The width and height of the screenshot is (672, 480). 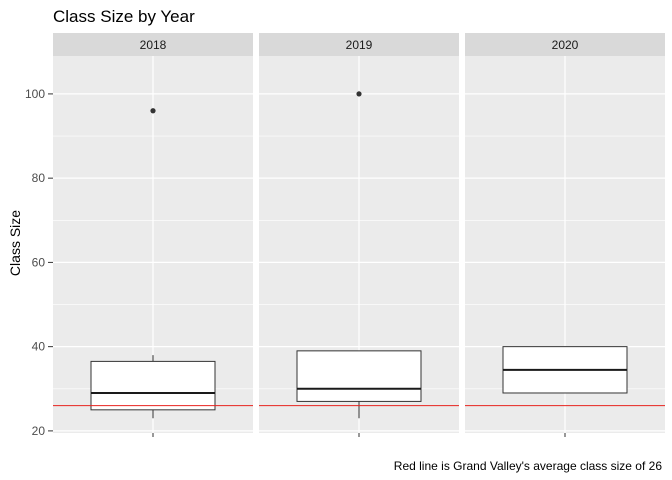 What do you see at coordinates (35, 94) in the screenshot?
I see `y-tick-label: 100` at bounding box center [35, 94].